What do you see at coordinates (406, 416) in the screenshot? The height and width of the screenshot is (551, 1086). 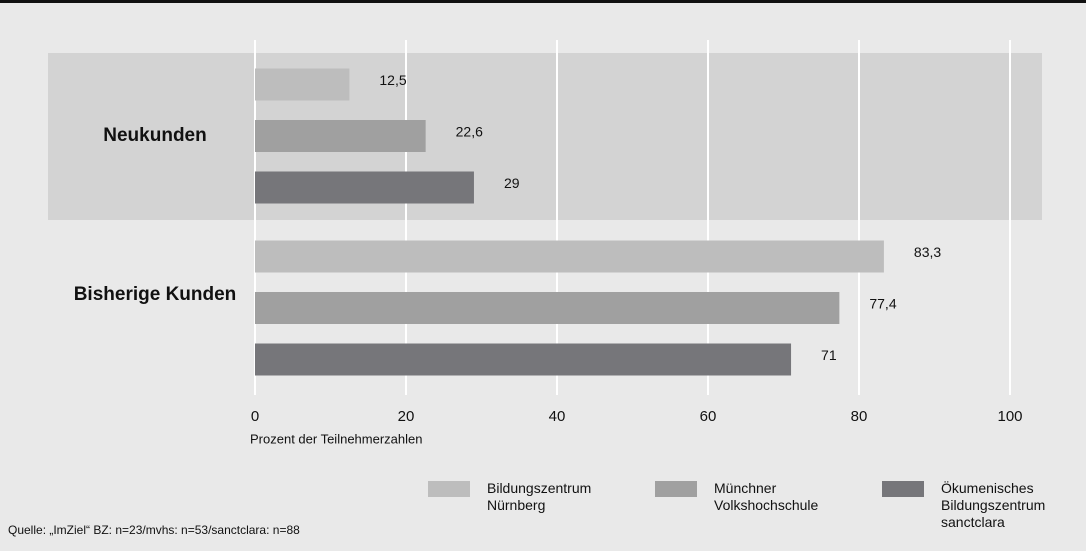 I see `x-tick-label: 20` at bounding box center [406, 416].